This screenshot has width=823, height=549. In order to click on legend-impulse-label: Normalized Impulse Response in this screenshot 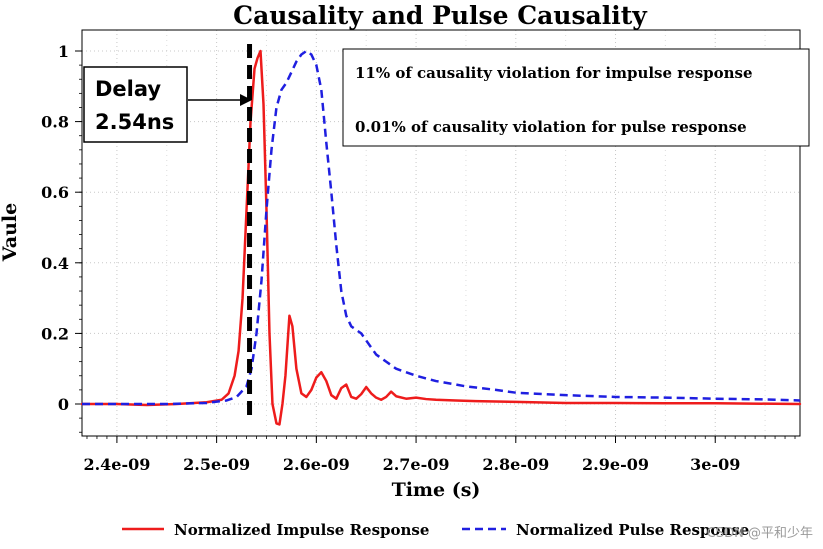, I will do `click(301, 530)`.